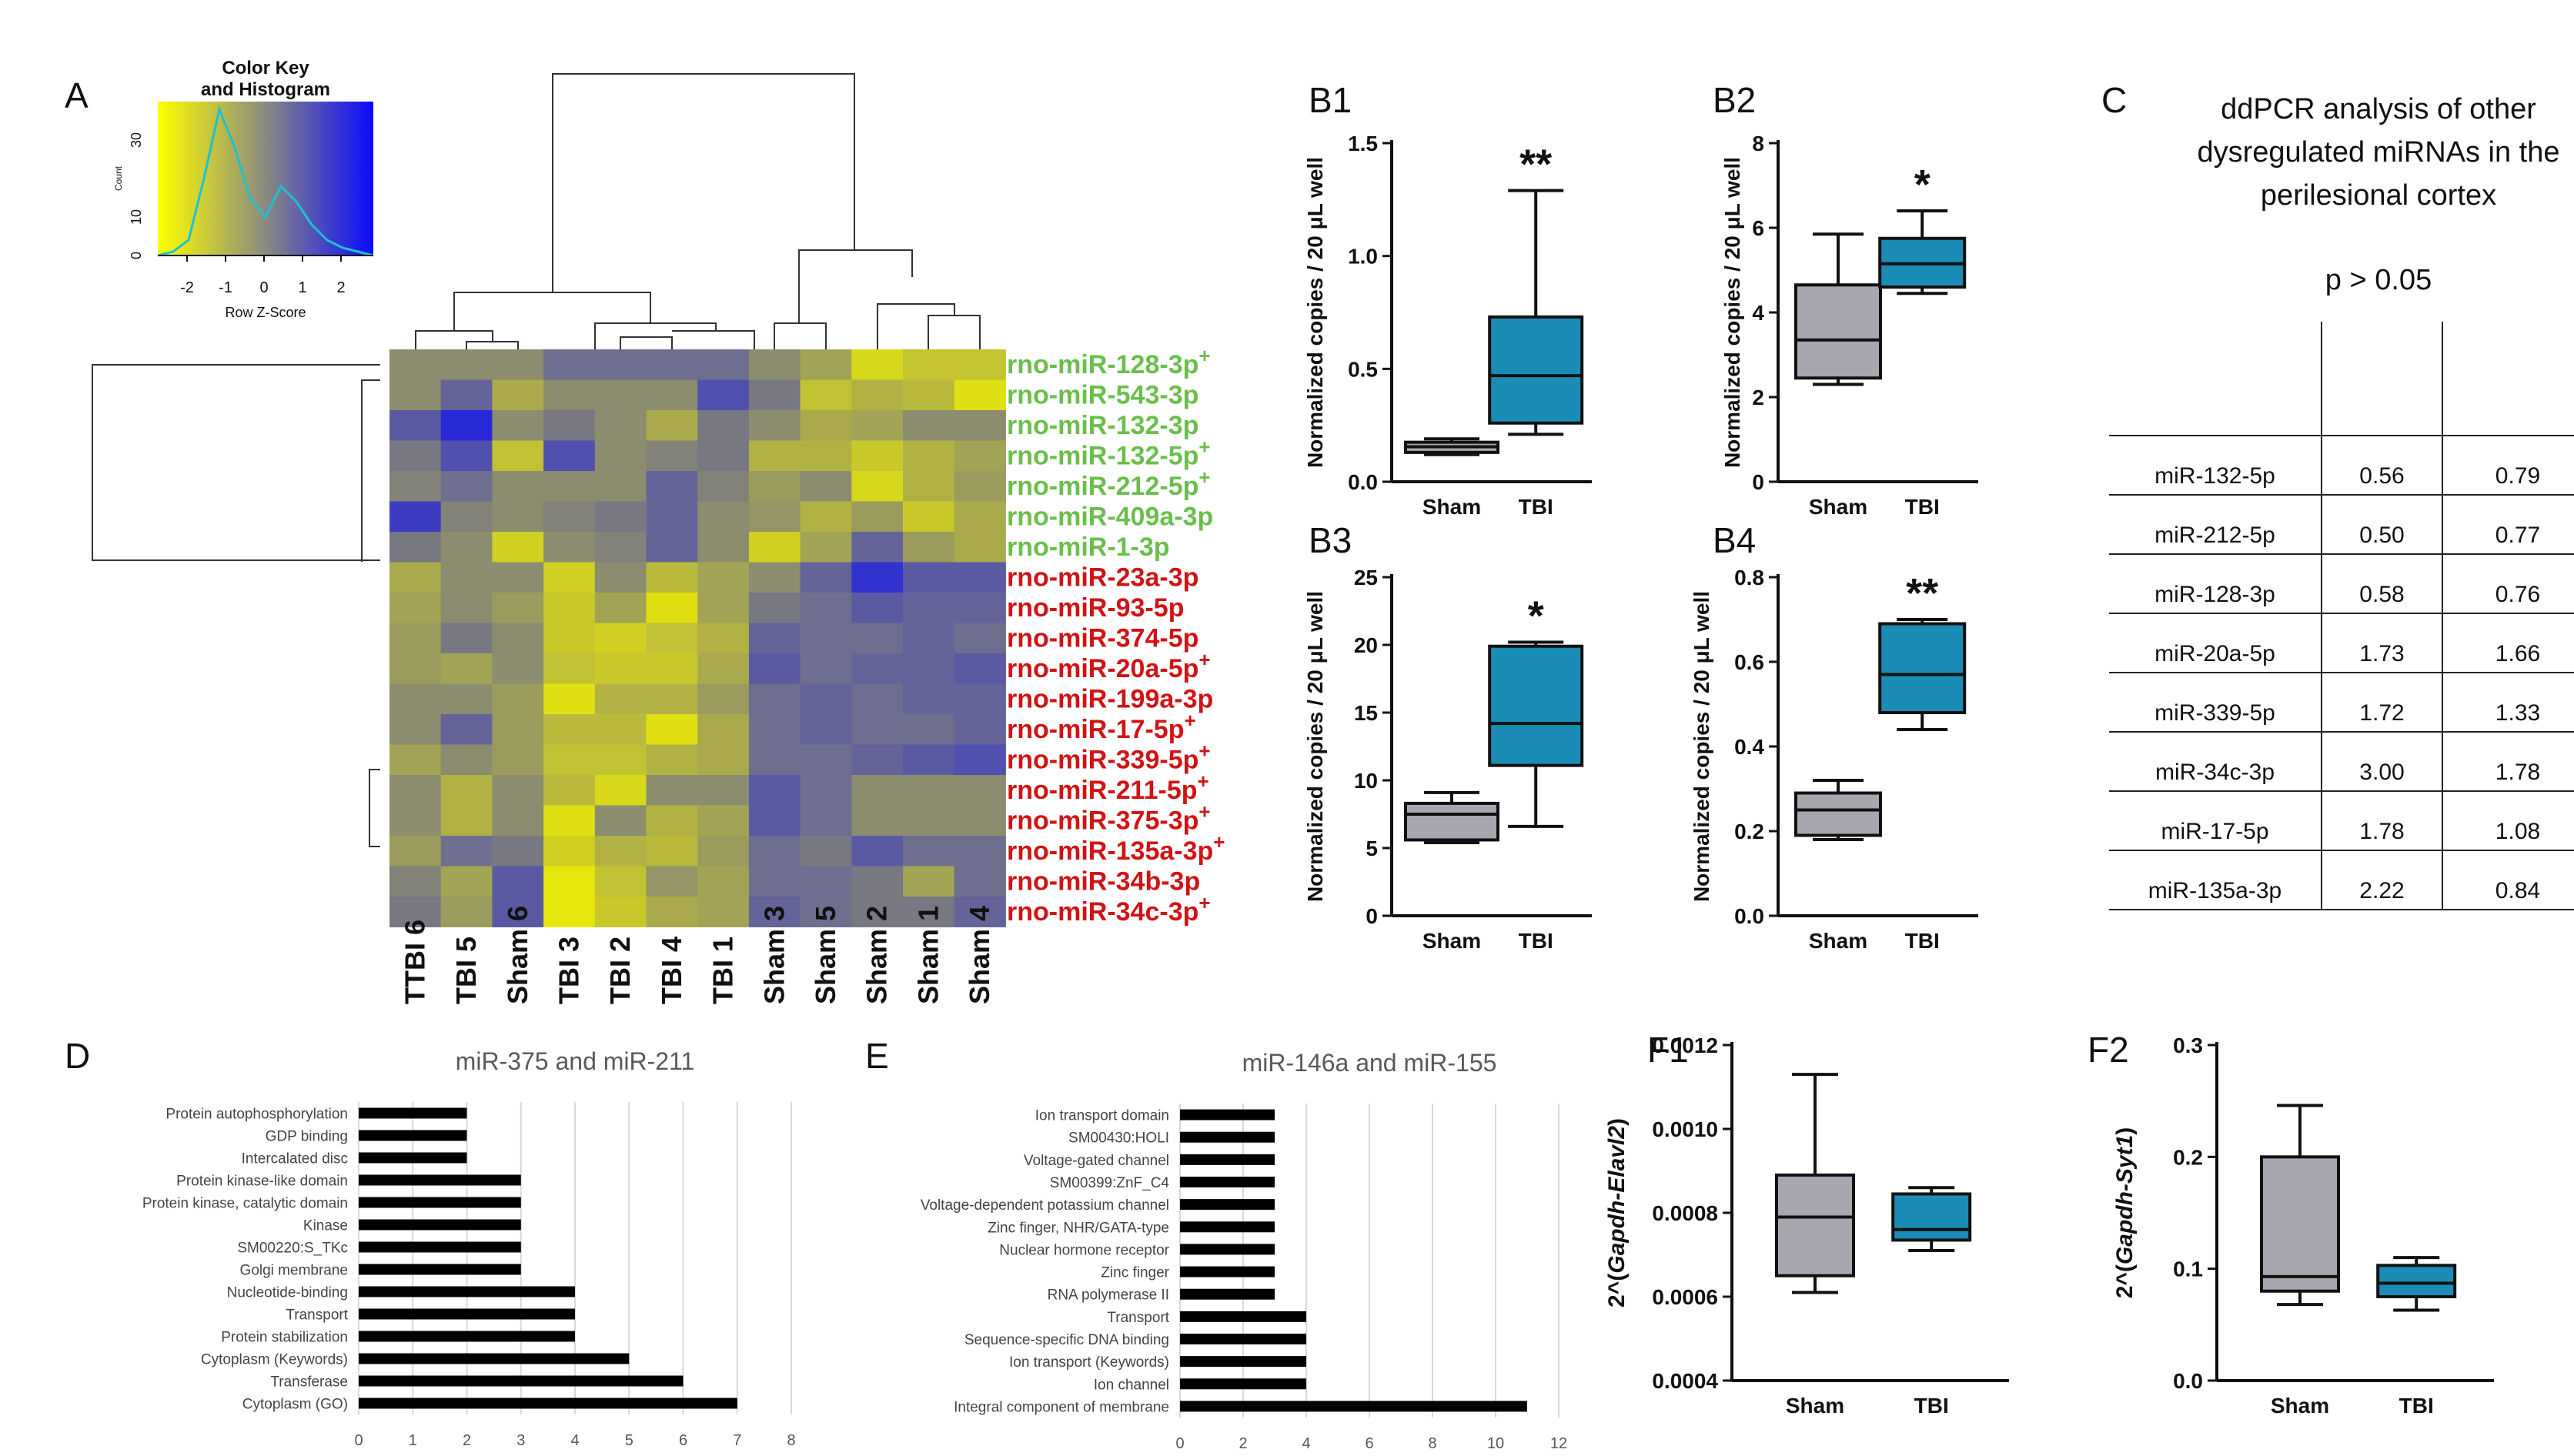 This screenshot has height=1456, width=2574. Describe the element at coordinates (826, 669) in the screenshot. I see `heatmap-cell-r10-c8` at that location.